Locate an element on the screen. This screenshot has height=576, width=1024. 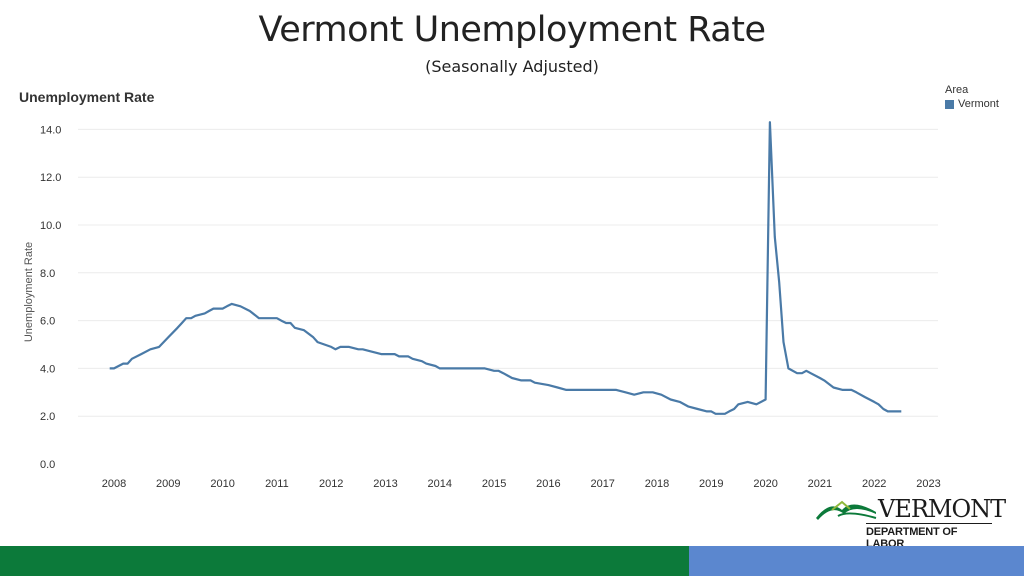
x-tick-label: 2010 is located at coordinates (222, 484).